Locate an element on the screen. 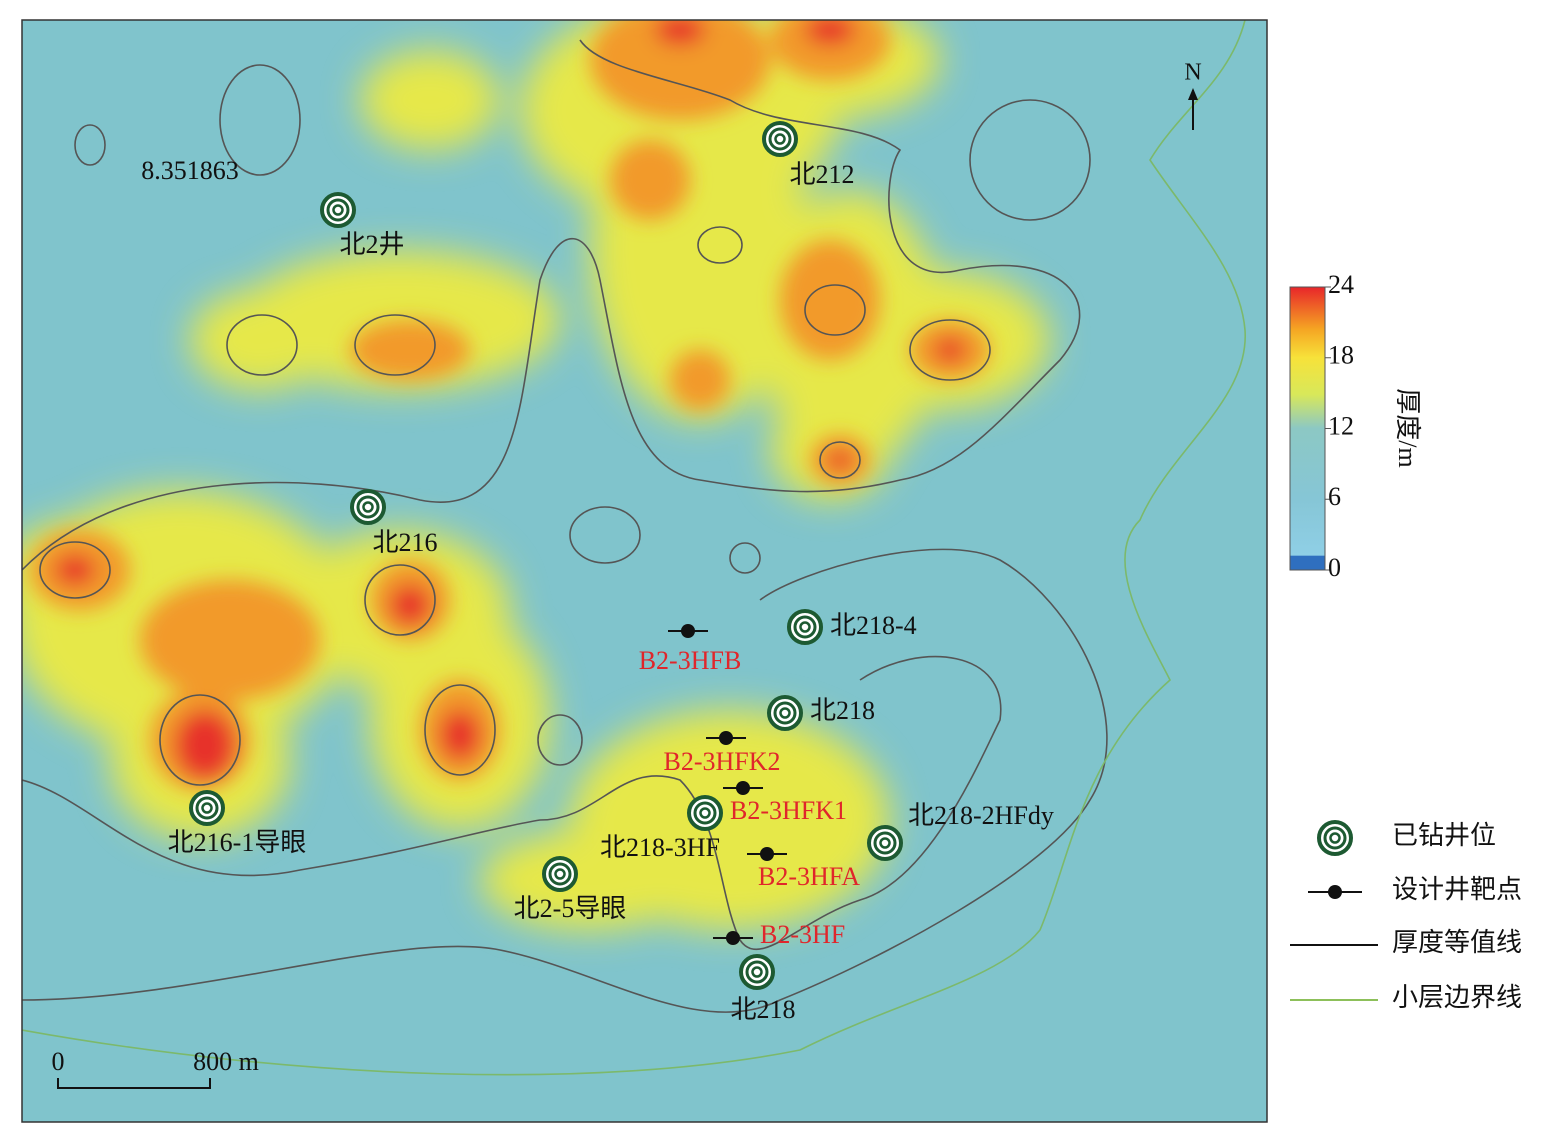 This screenshot has height=1128, width=1559. scale-end: 800 m is located at coordinates (226, 1061).